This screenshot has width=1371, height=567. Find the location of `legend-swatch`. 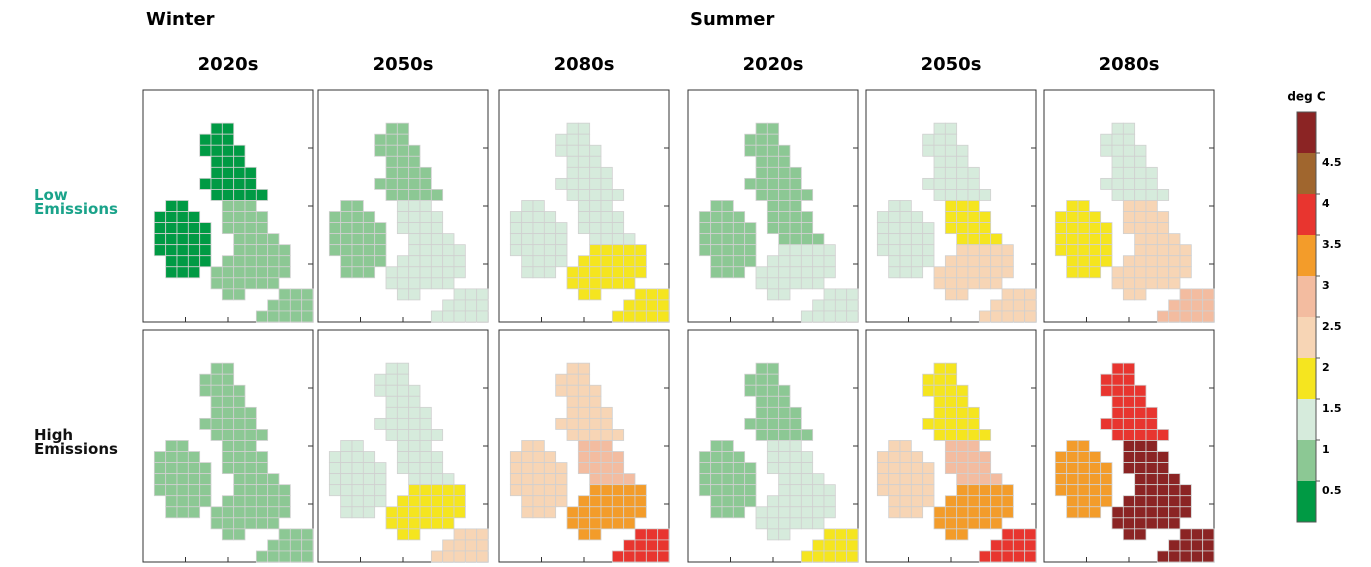

legend-swatch is located at coordinates (1306, 419).